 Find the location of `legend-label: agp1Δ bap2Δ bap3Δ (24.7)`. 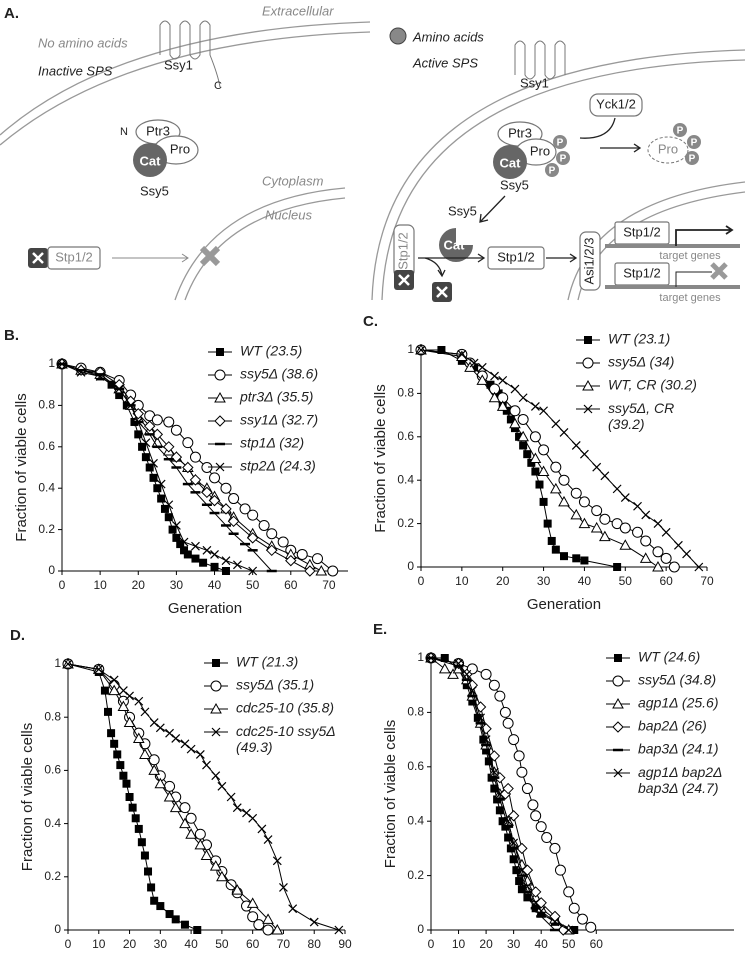

legend-label: agp1Δ bap2Δ bap3Δ (24.7) is located at coordinates (680, 780).